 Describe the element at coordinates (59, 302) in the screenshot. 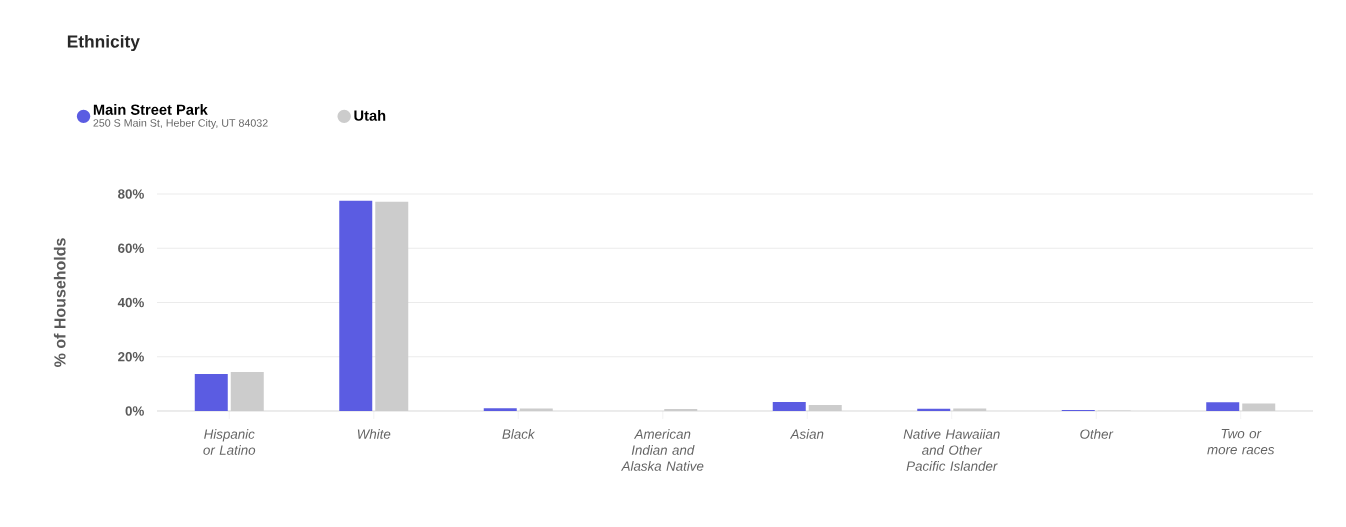

I see `y-axis-title: % of Households` at that location.